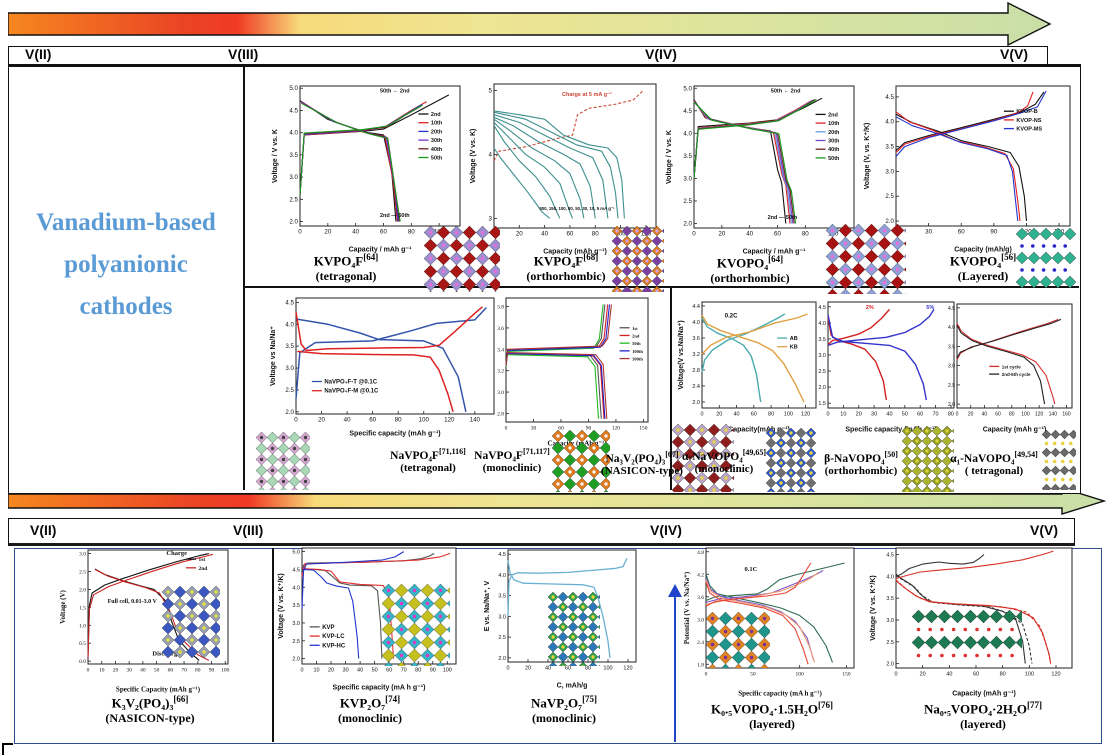  Describe the element at coordinates (1003, 675) in the screenshot. I see `svg-text: 80` at that location.